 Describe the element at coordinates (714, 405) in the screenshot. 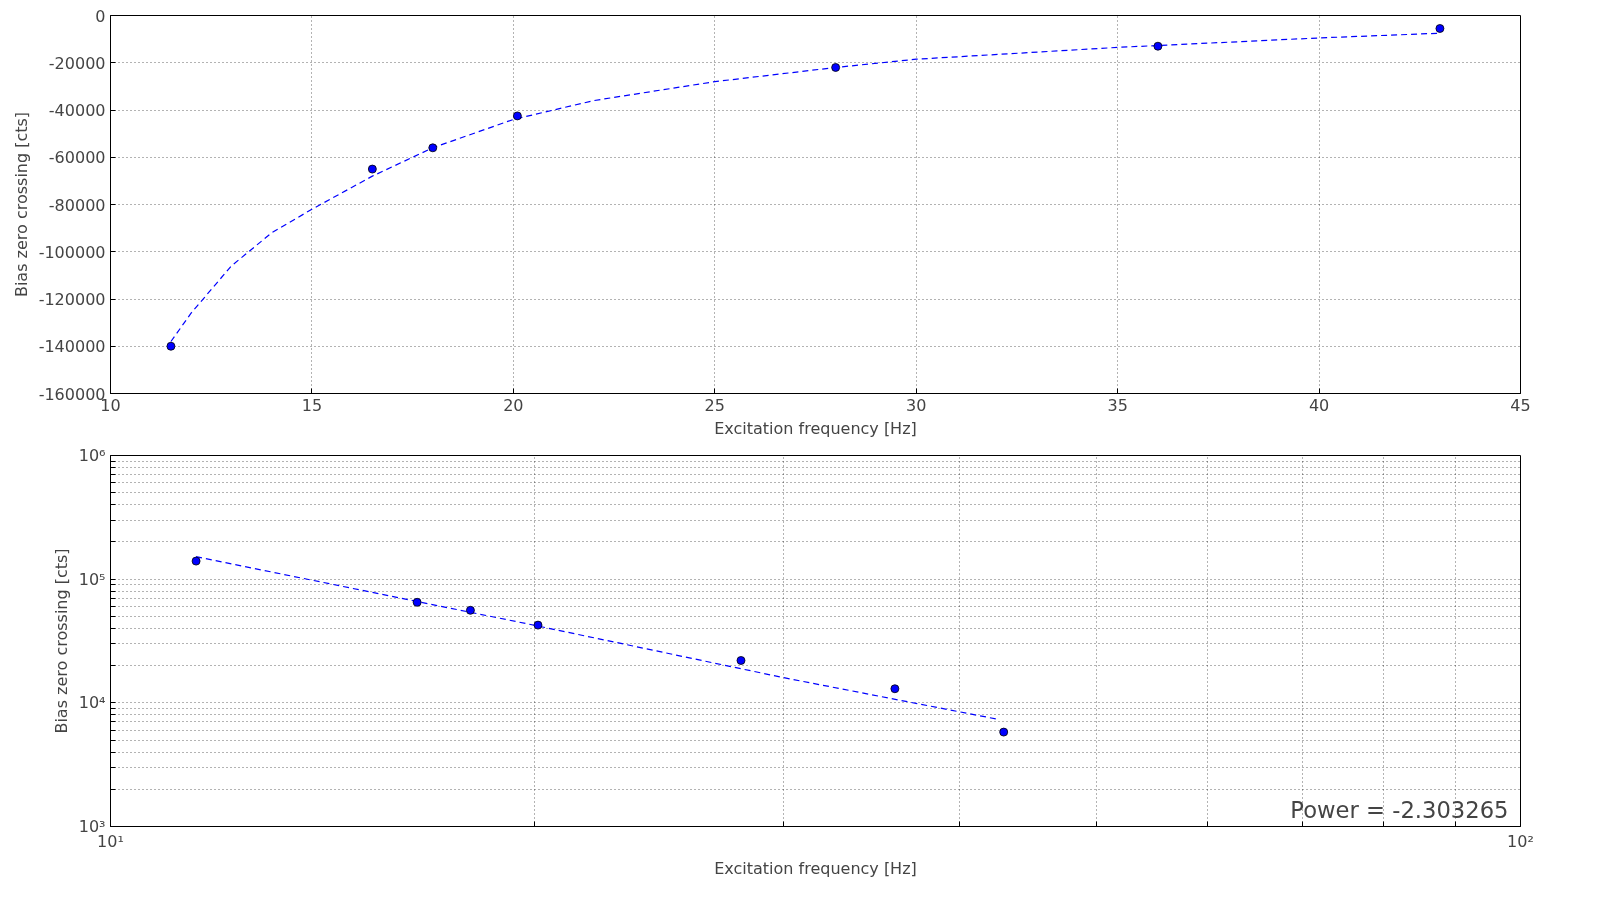

I see `x-tick-label: 25` at that location.